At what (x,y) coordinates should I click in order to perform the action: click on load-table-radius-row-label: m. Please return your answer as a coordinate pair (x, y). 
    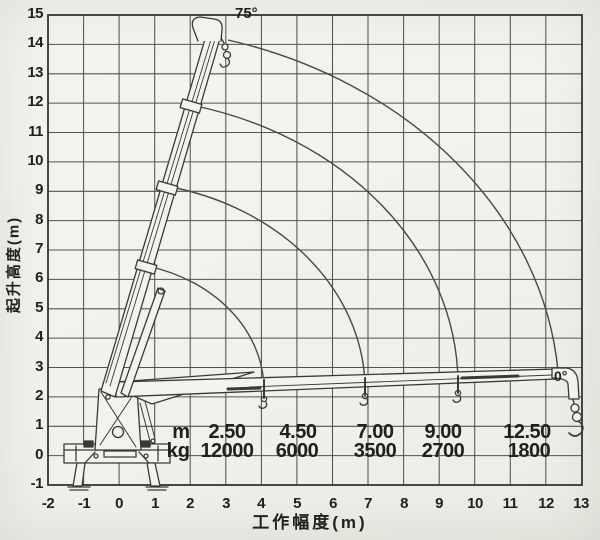
    Looking at the image, I should click on (181, 432).